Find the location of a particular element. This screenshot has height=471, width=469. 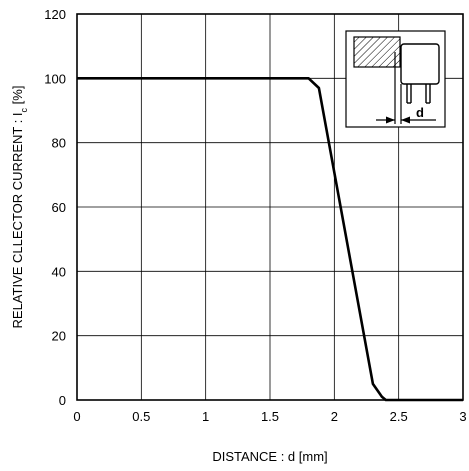

y-tick-label: 40 is located at coordinates (59, 271).